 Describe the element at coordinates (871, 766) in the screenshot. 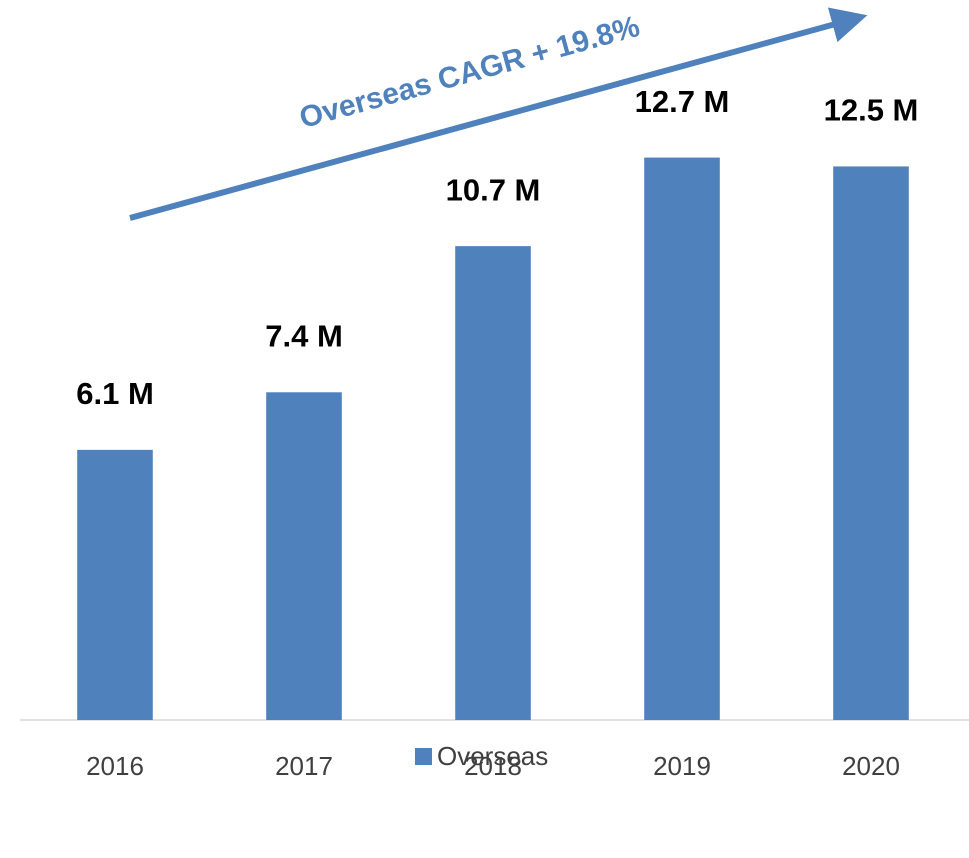

I see `x-tick-label: 2020` at that location.